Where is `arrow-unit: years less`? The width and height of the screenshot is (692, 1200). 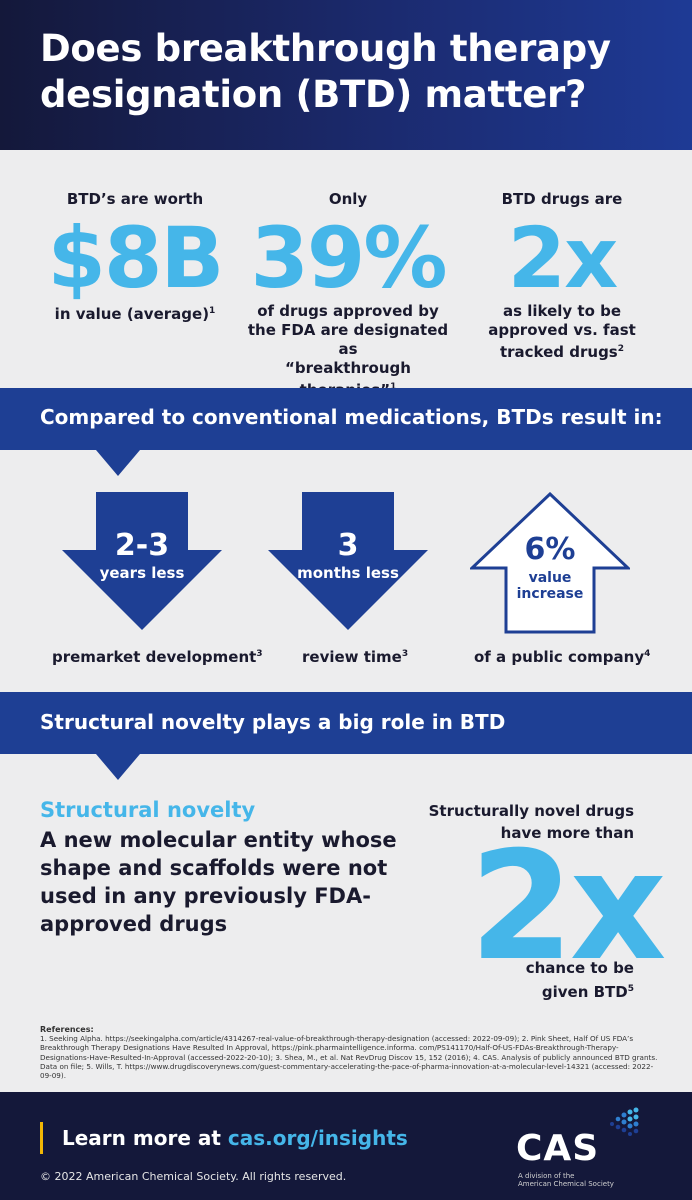
arrow-unit: years less is located at coordinates (142, 573).